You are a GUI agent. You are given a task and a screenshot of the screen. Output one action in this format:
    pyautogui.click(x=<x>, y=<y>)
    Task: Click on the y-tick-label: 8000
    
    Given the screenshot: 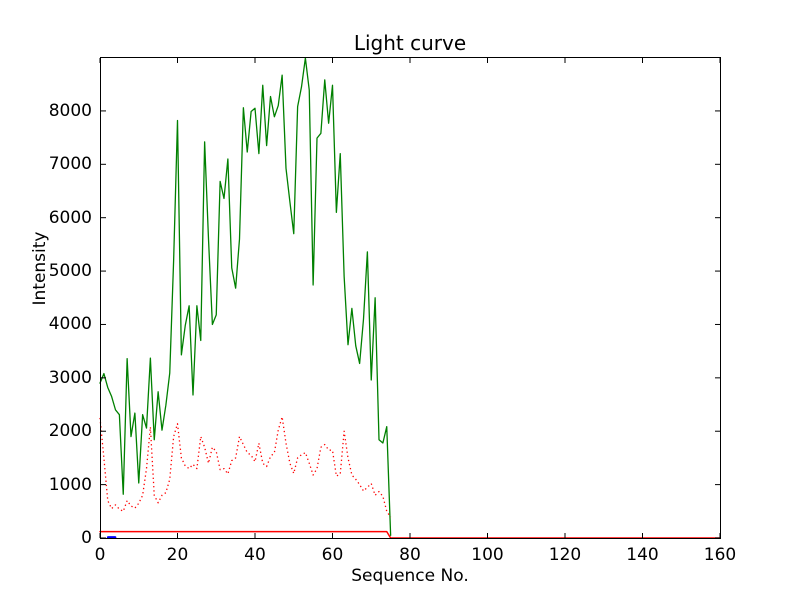 What is the action you would take?
    pyautogui.click(x=70, y=110)
    